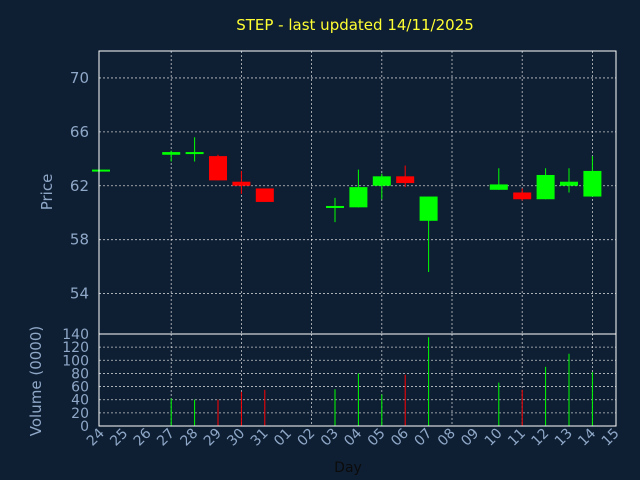 The width and height of the screenshot is (640, 480). I want to click on price-tick-label: 70, so click(79, 78).